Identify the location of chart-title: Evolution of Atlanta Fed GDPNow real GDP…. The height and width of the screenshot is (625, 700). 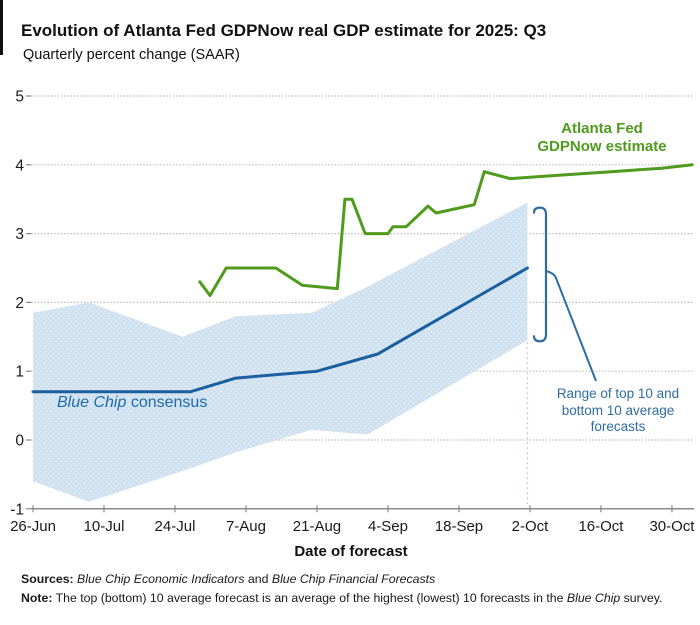
(284, 30).